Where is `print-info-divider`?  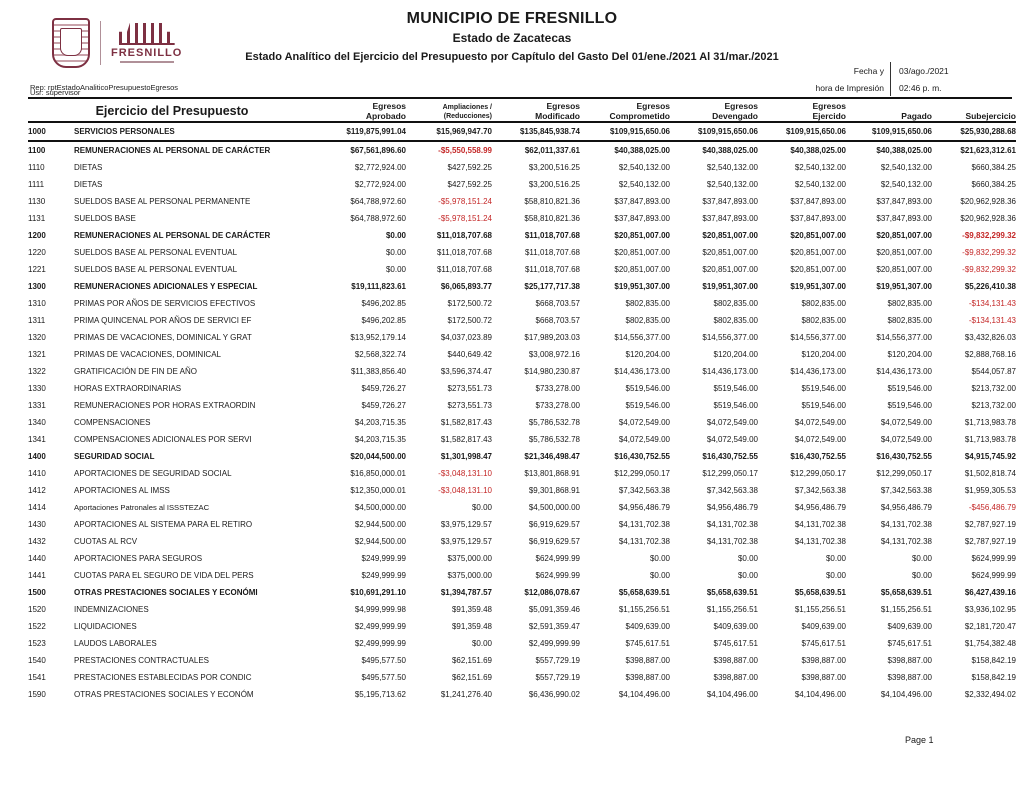 print-info-divider is located at coordinates (890, 70).